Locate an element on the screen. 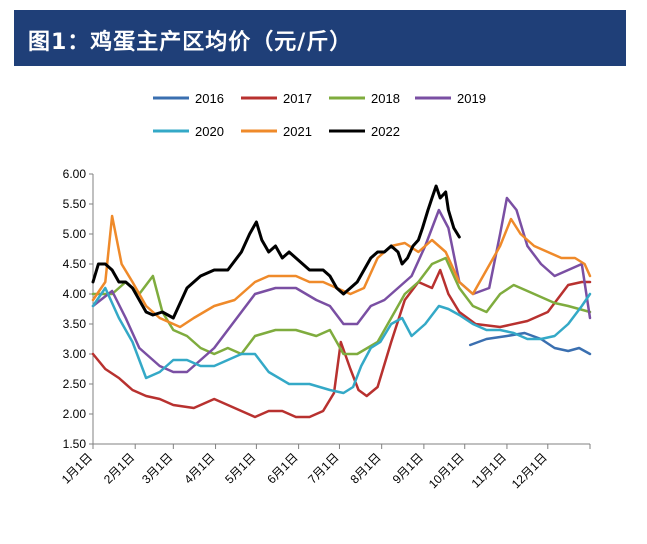 This screenshot has width=647, height=544. y-tick-label: 3.50 is located at coordinates (75, 324).